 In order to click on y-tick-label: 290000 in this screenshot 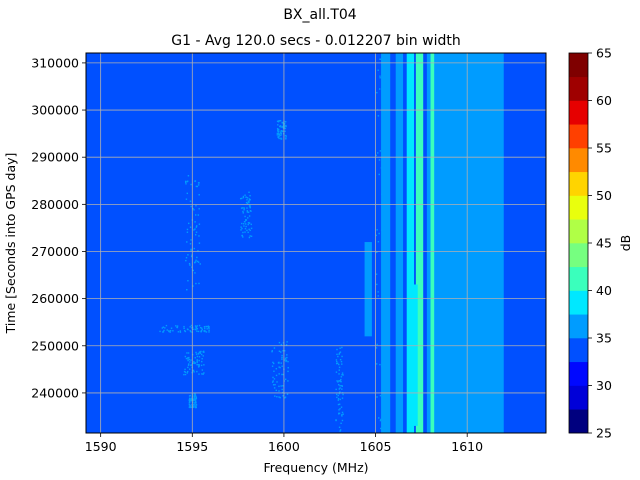, I will do `click(55, 157)`.